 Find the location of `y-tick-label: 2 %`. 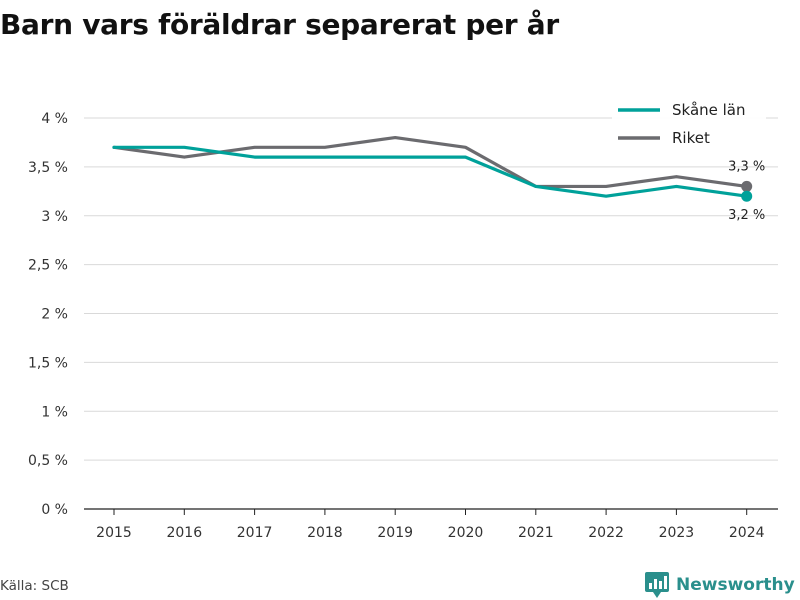

y-tick-label: 2 % is located at coordinates (54, 315).